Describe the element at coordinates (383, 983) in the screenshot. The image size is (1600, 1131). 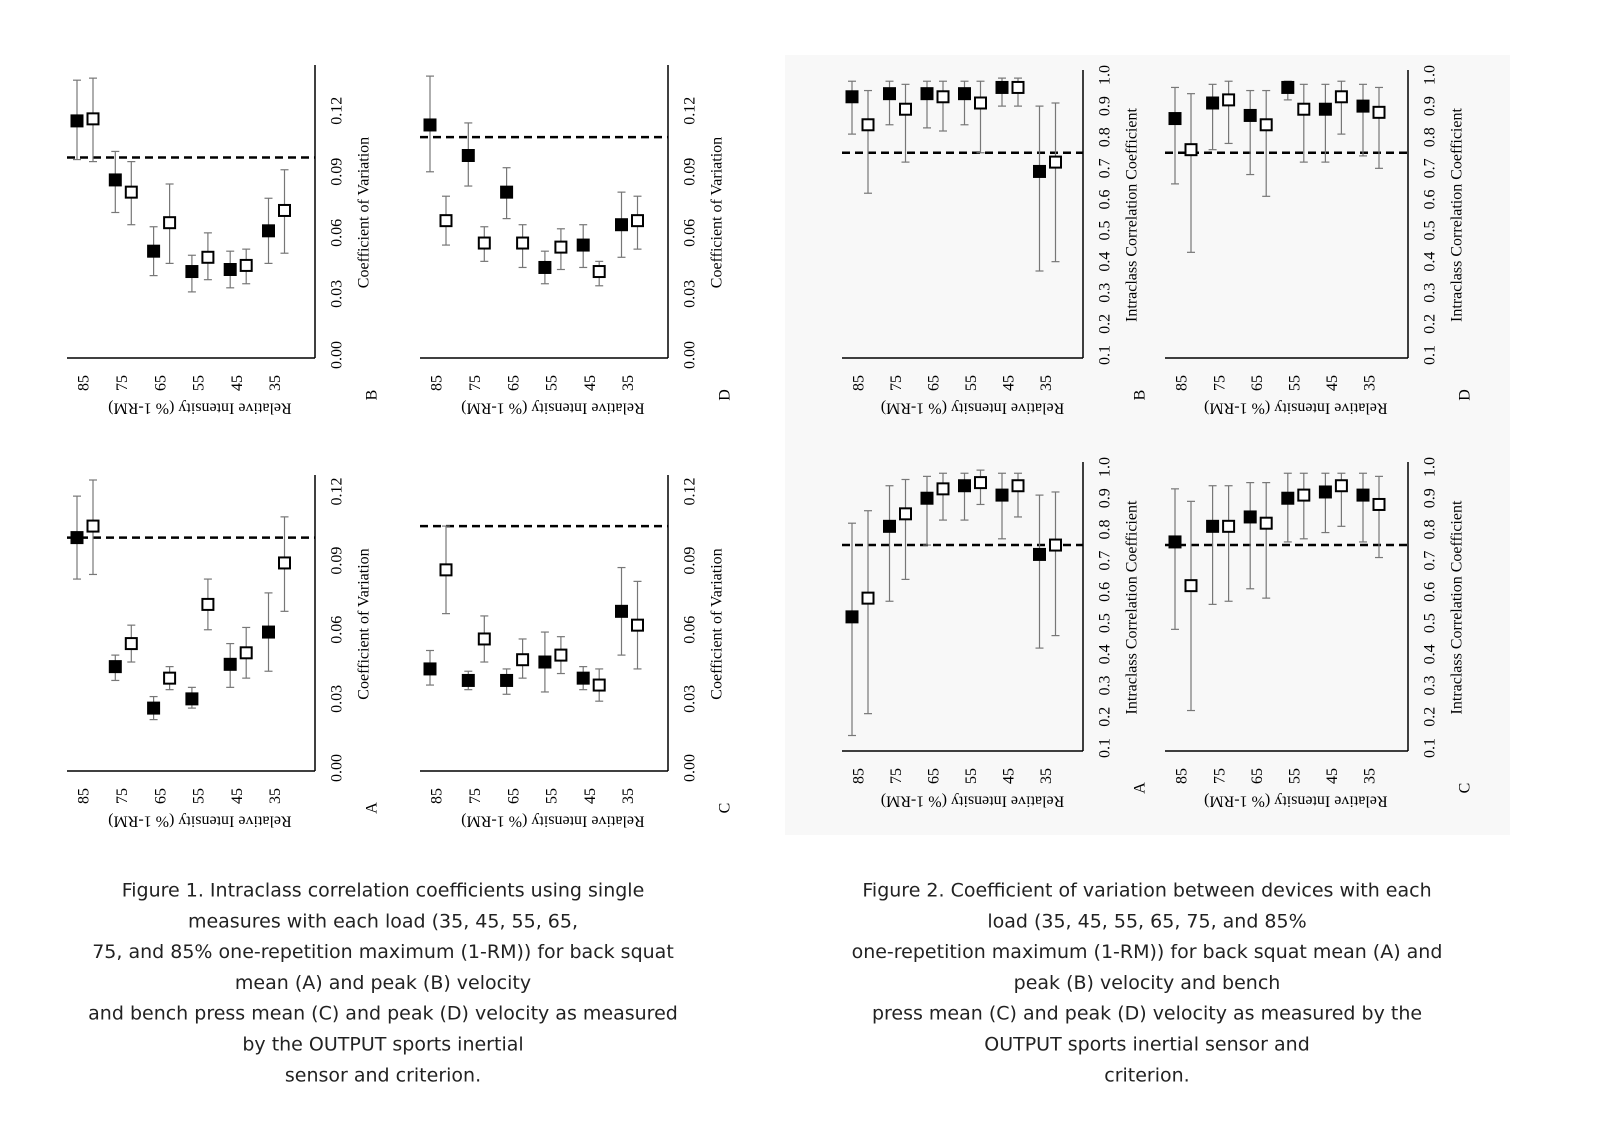
I see `caption-line: mean (A) and peak (B) velocity` at that location.